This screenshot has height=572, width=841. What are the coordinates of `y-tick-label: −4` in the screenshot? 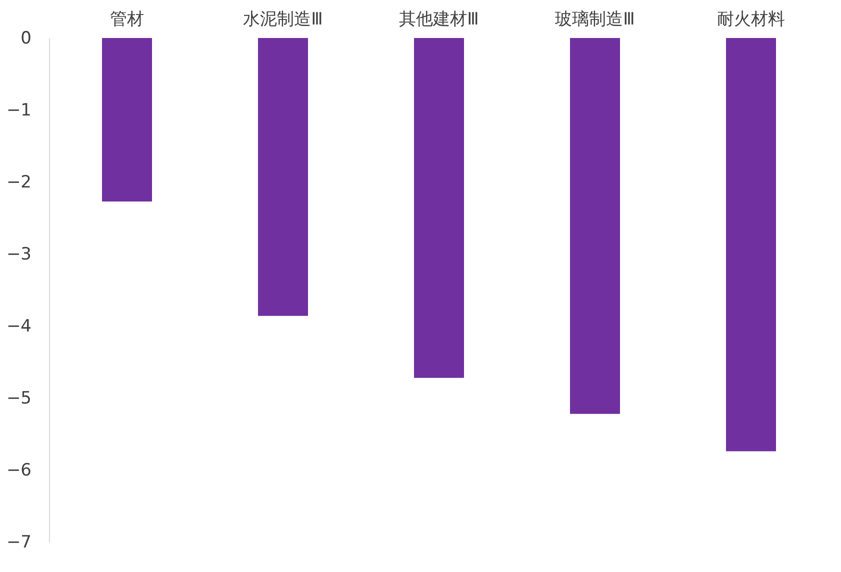 It's located at (19, 326).